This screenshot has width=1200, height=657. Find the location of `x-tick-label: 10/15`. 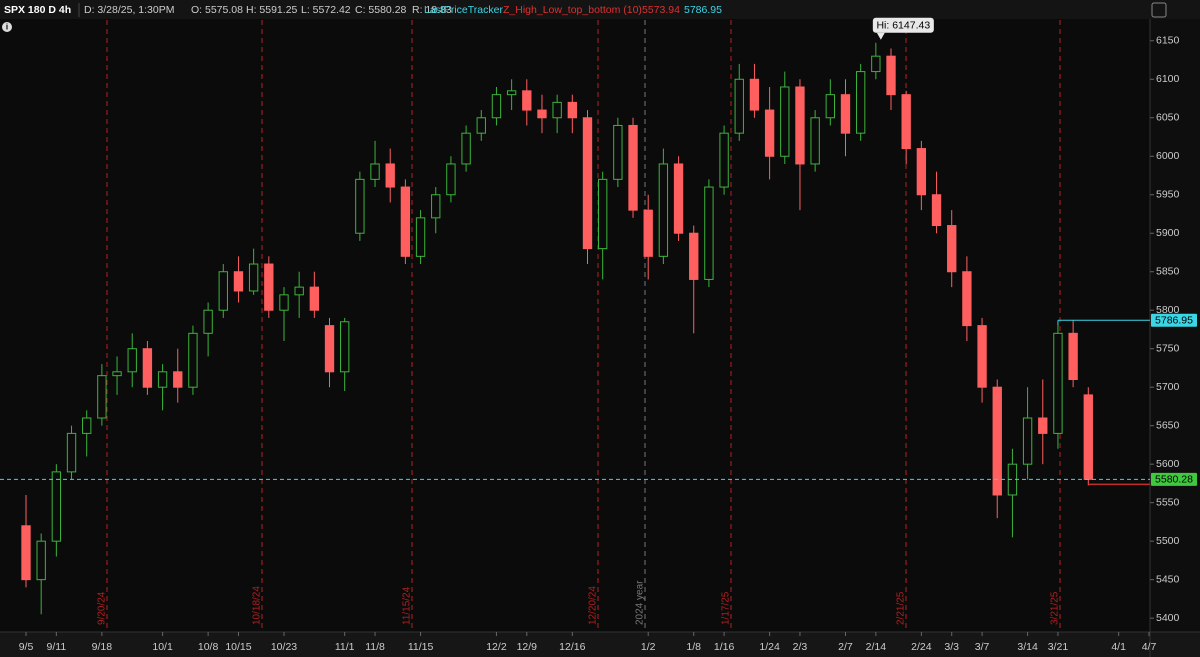

x-tick-label: 10/15 is located at coordinates (238, 647).